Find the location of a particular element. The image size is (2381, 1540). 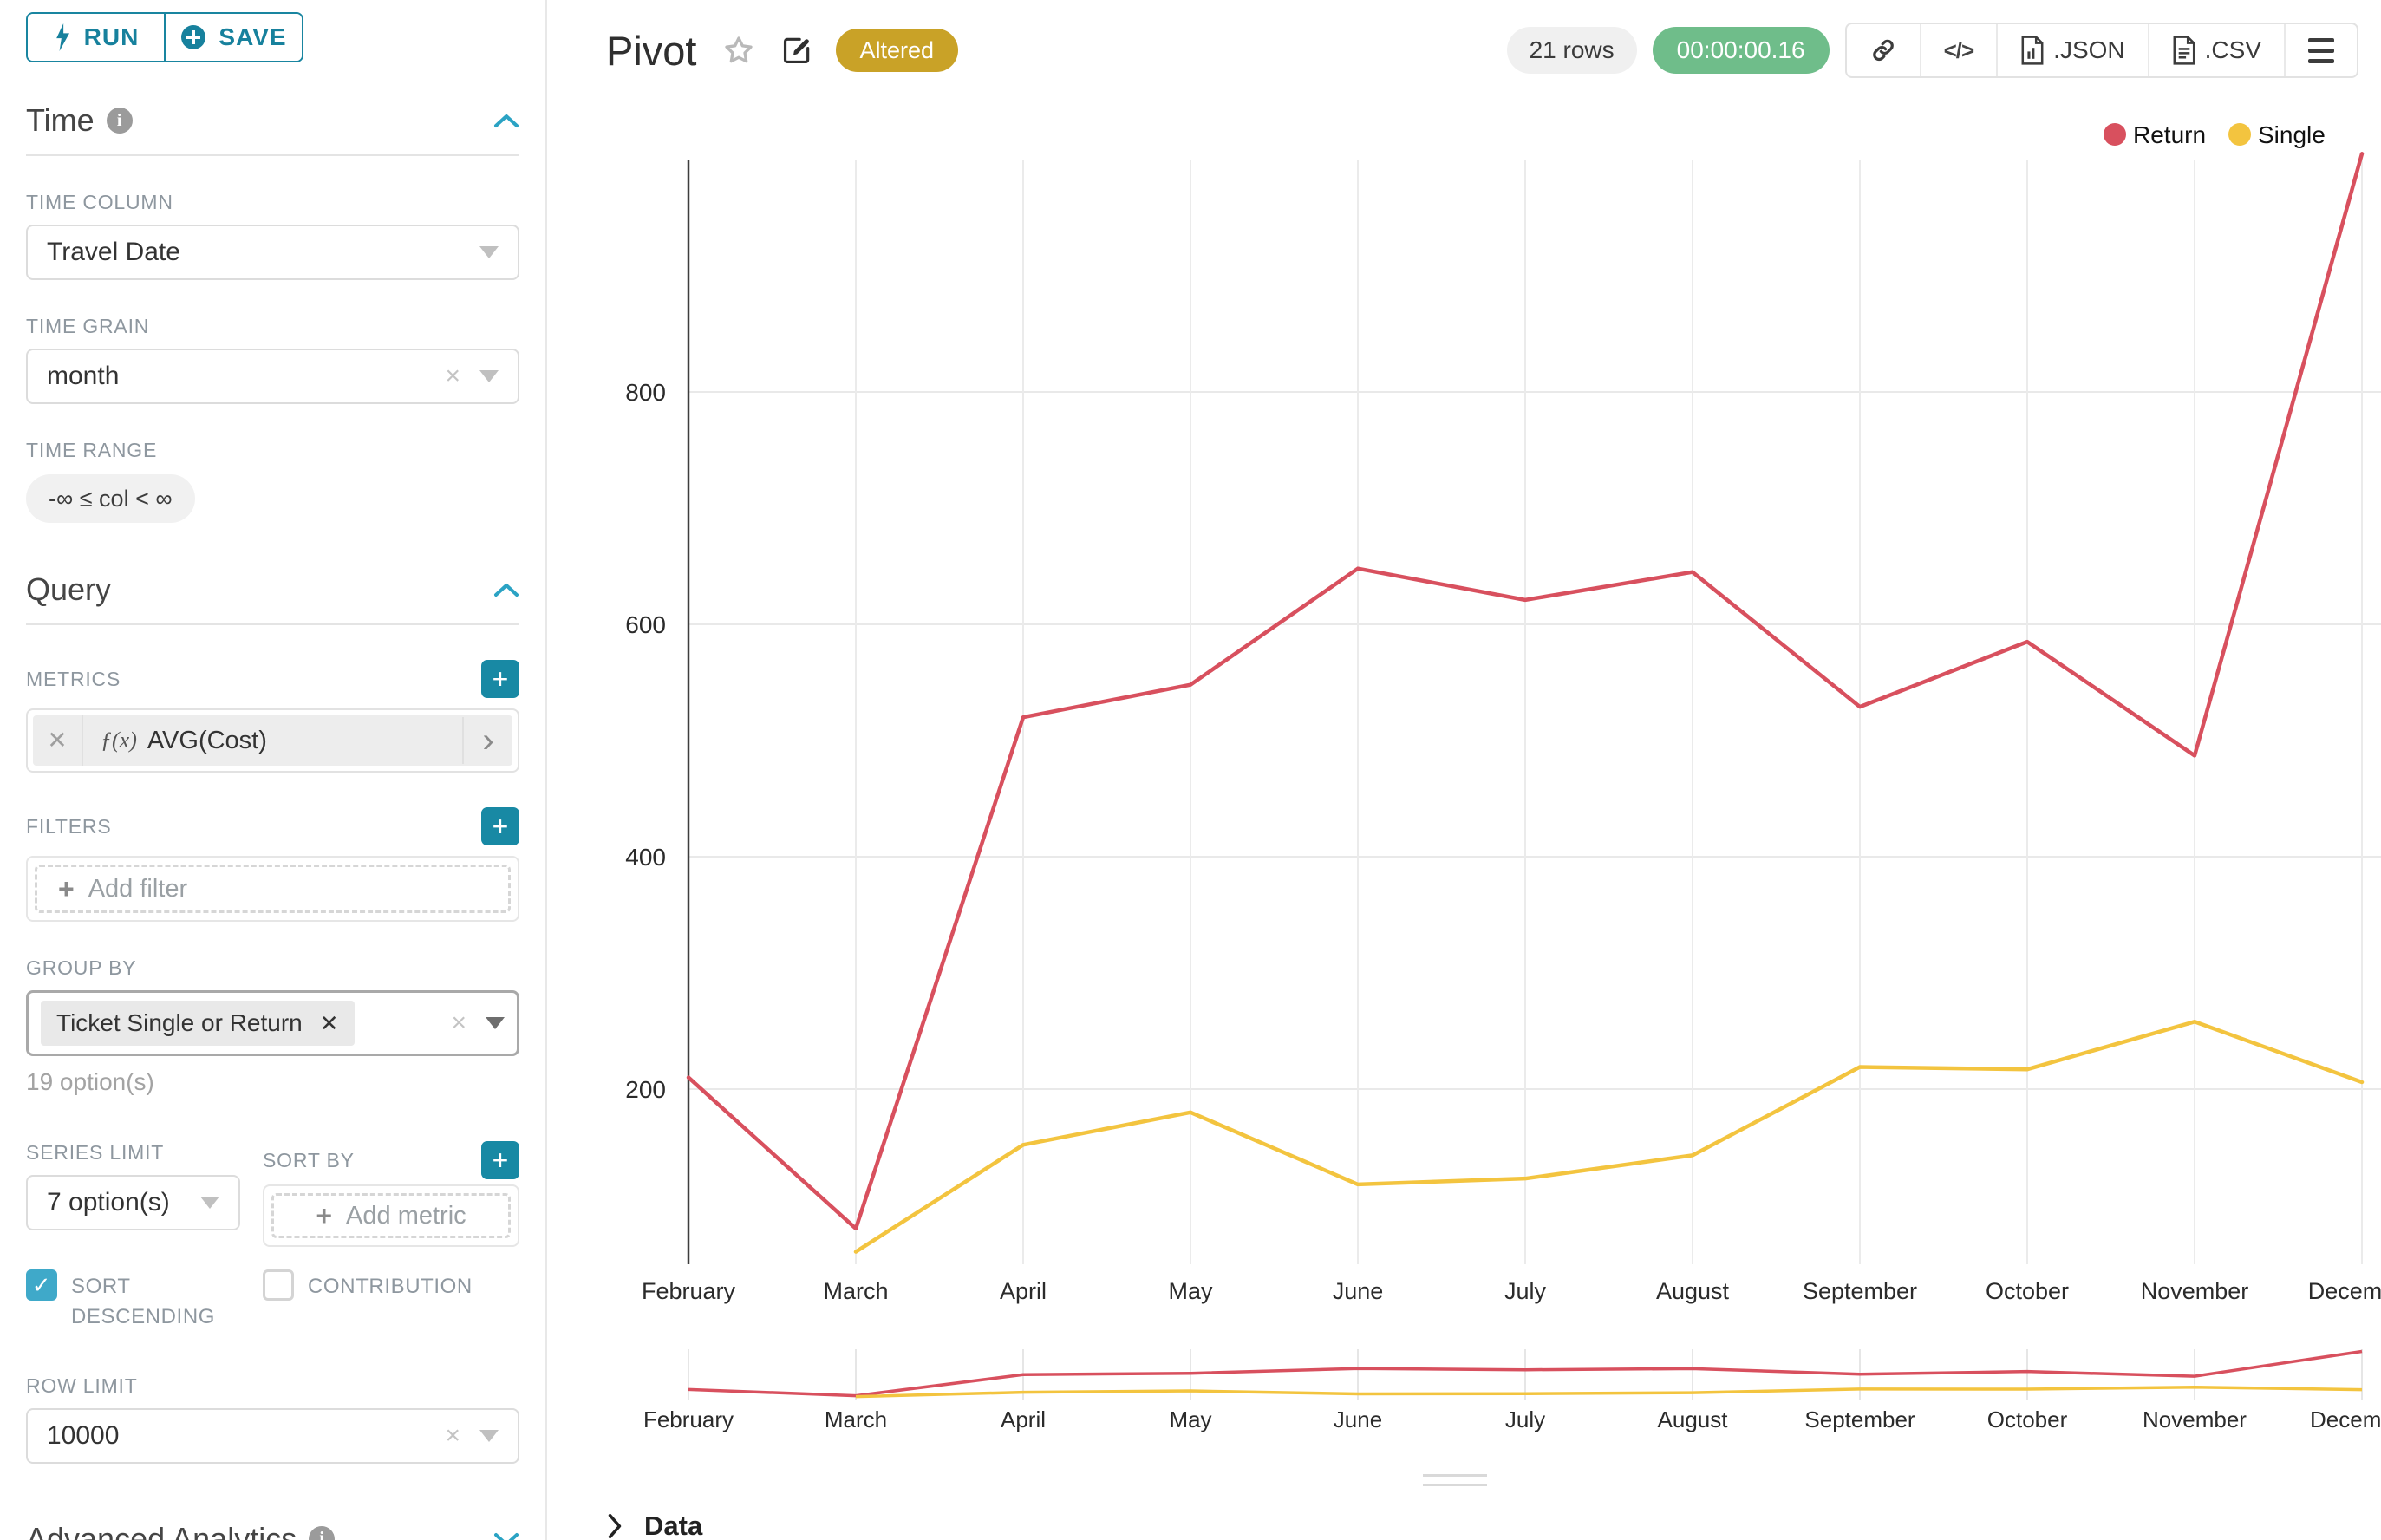

data-panel-expander: Data is located at coordinates (654, 1525).